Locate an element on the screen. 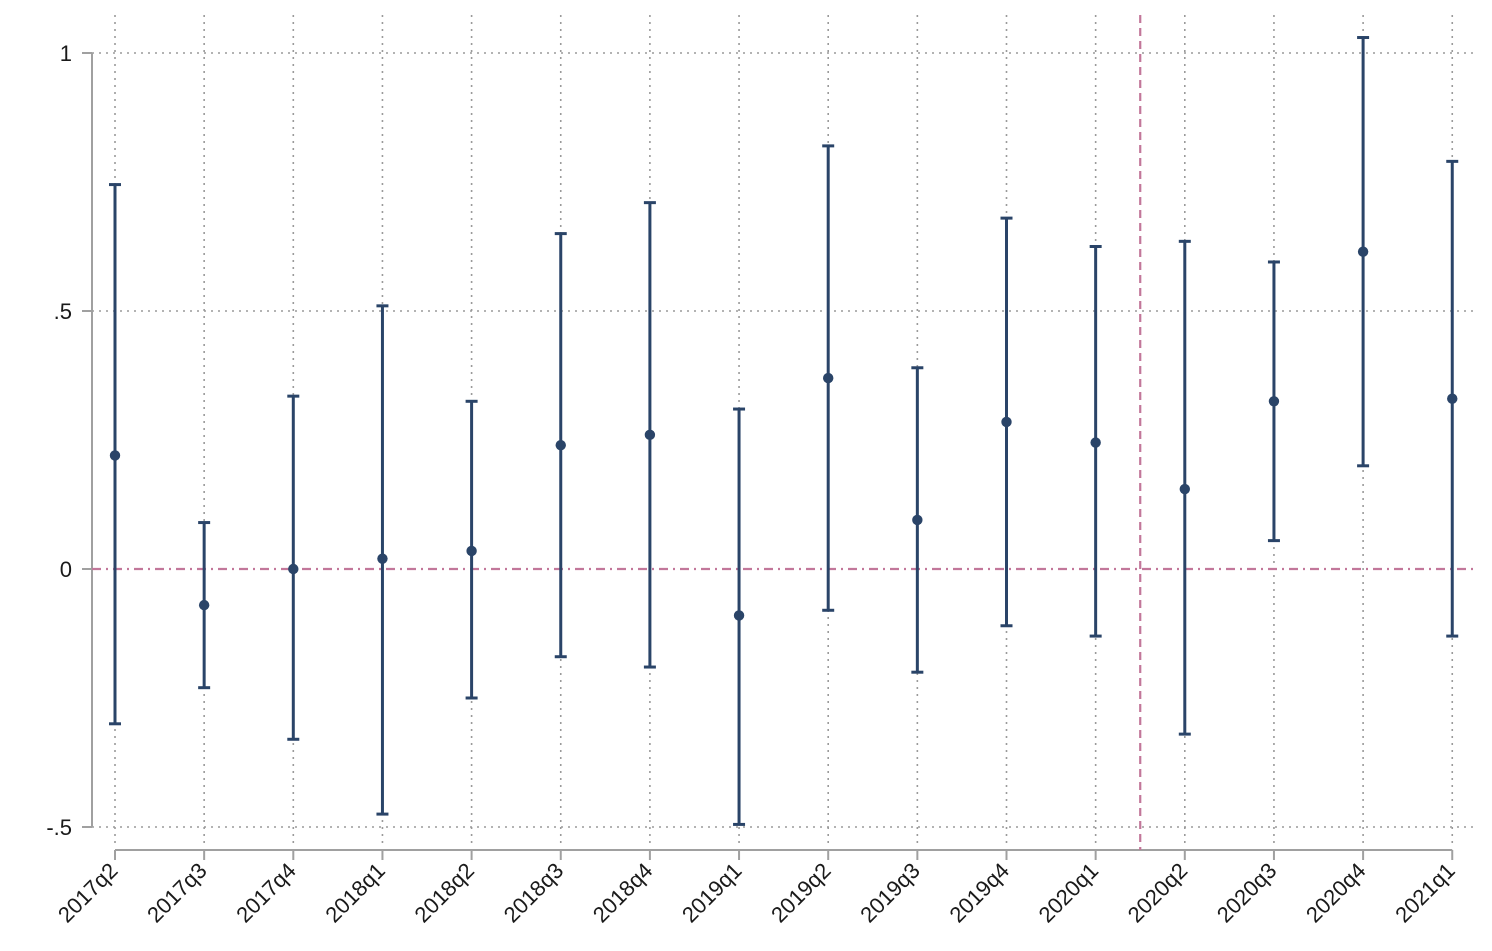 Image resolution: width=1492 pixels, height=951 pixels. estimate-2017q2 is located at coordinates (115, 454).